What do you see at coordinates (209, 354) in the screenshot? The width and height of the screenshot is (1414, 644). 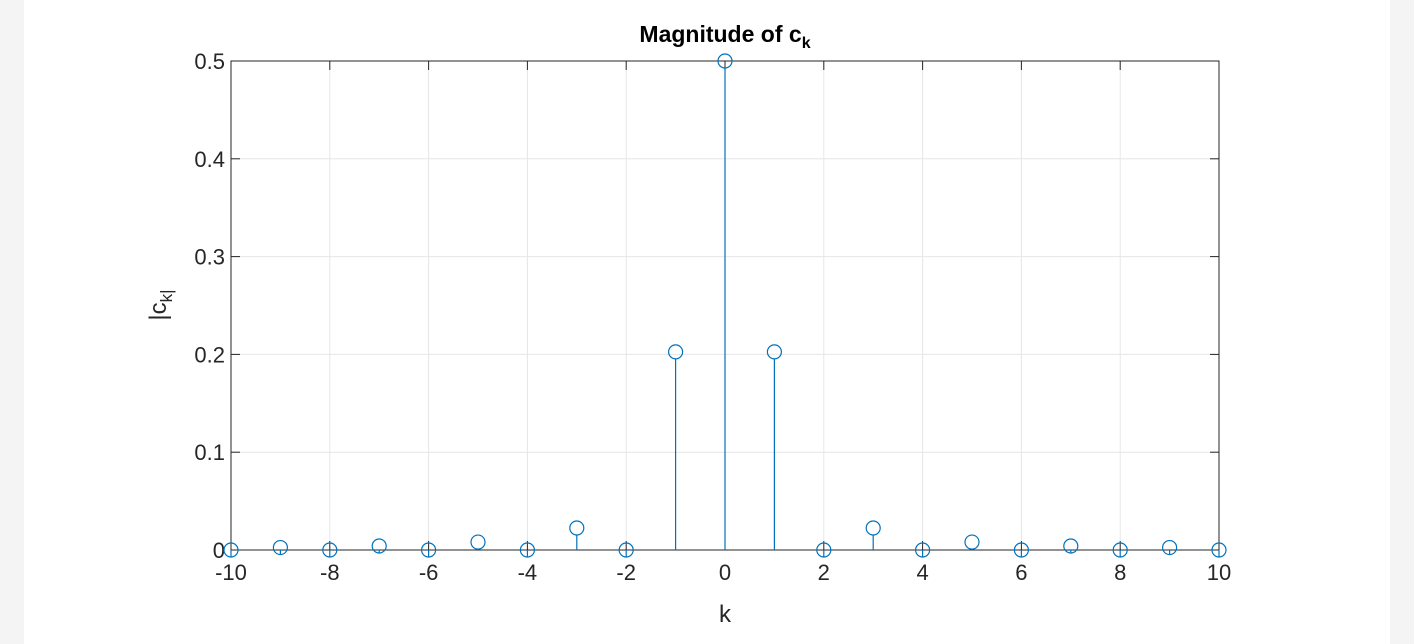 I see `y-tick-label: 0.2` at bounding box center [209, 354].